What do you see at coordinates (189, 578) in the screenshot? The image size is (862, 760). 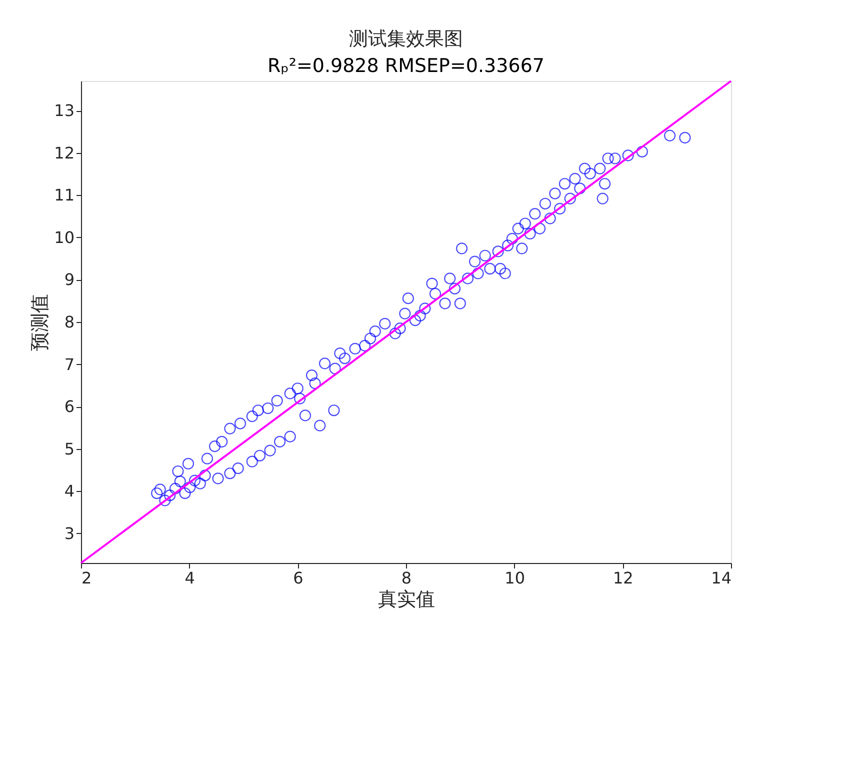 I see `x-tick-label: 4` at bounding box center [189, 578].